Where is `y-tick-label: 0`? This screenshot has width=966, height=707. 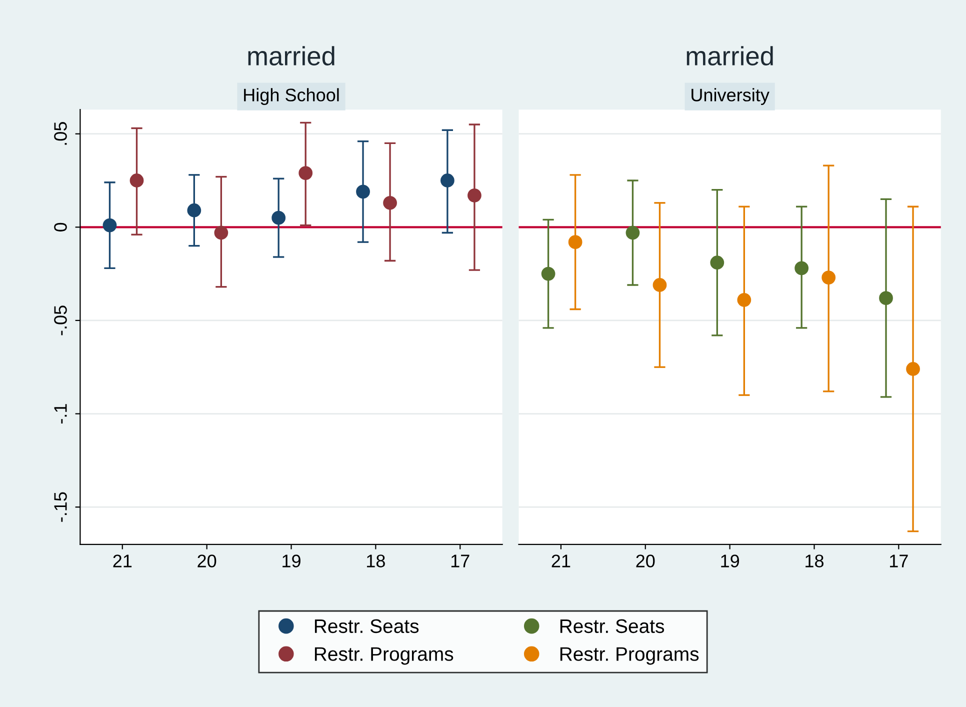 y-tick-label: 0 is located at coordinates (60, 227).